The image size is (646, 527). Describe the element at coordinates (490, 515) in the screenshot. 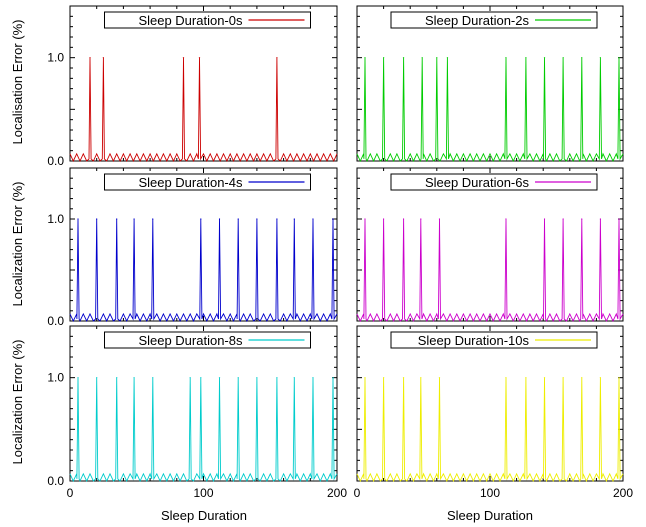

I see `x-axis-label-right: Sleep Duration` at that location.